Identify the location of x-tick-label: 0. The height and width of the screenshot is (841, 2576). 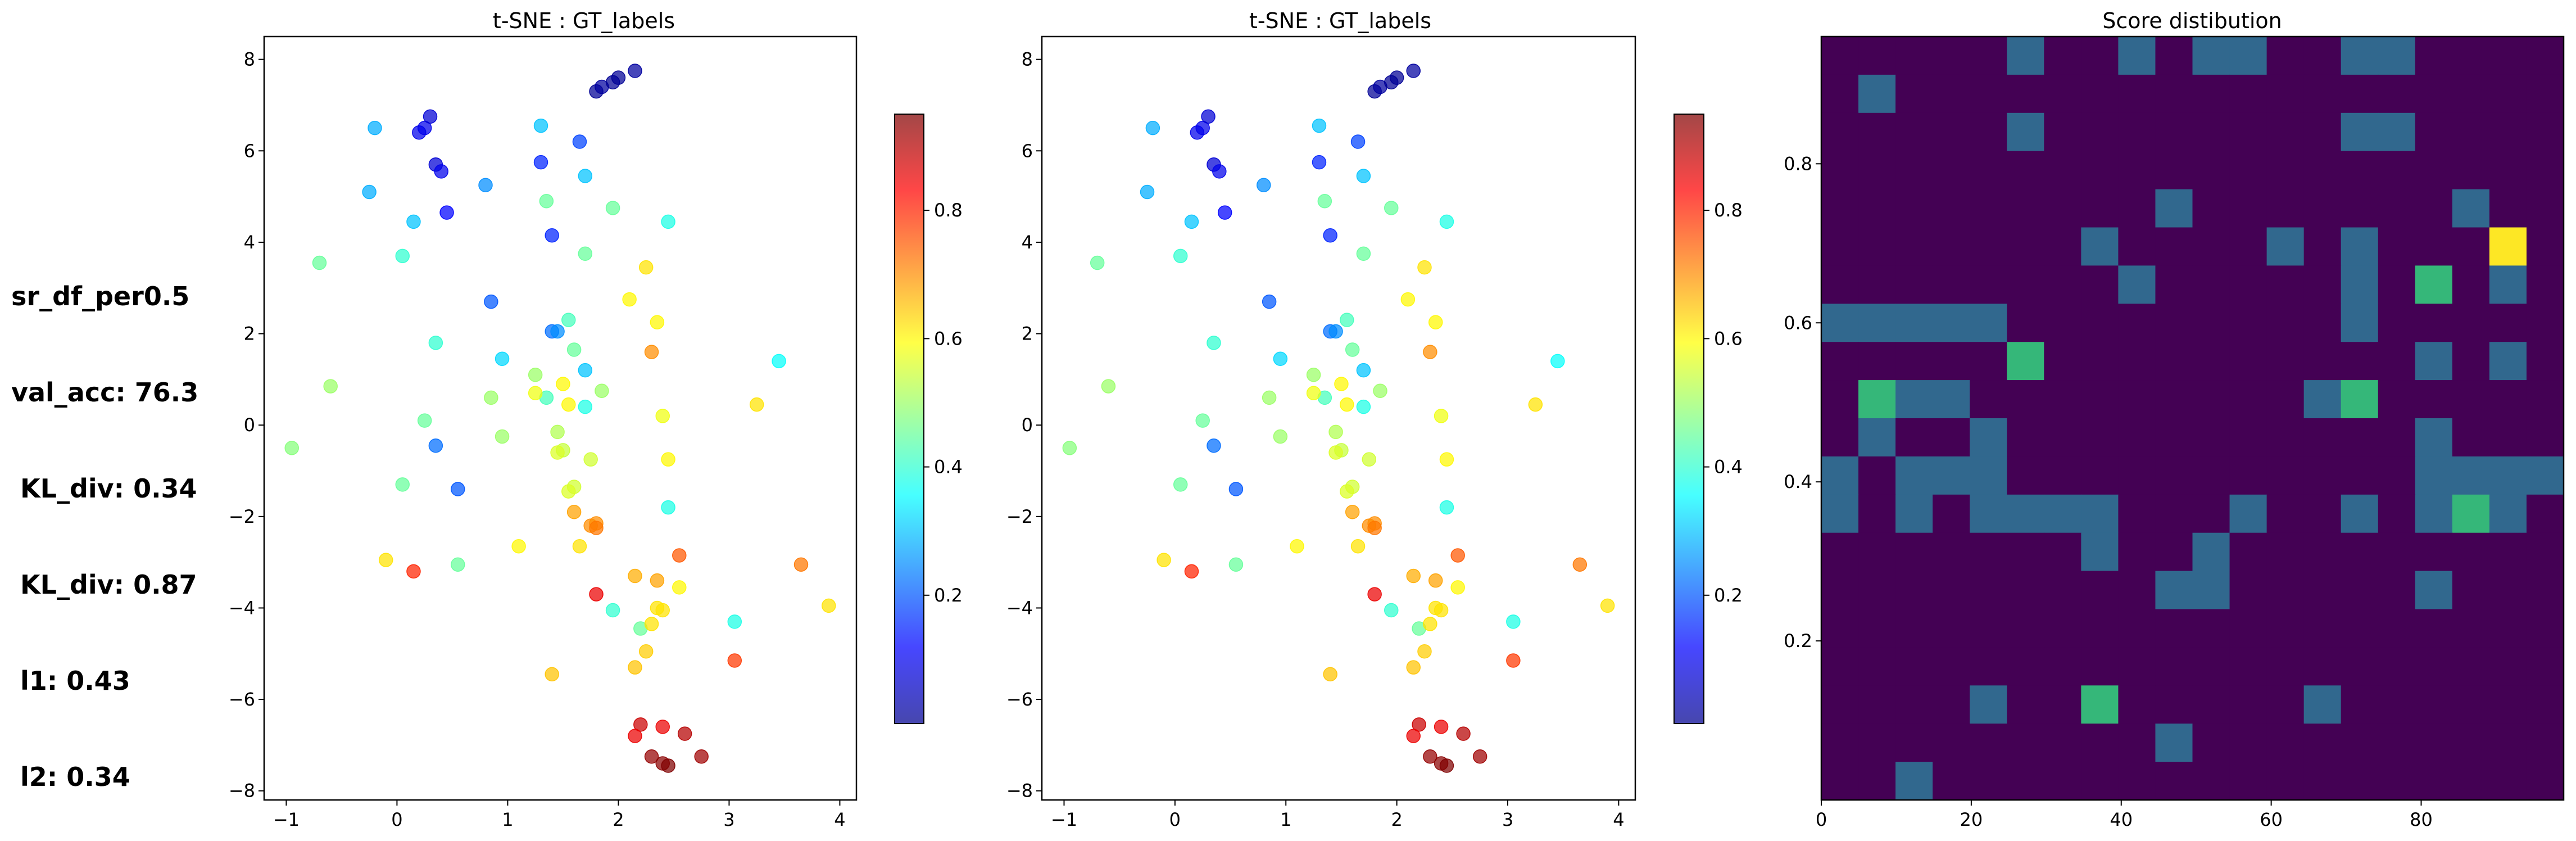
(396, 819).